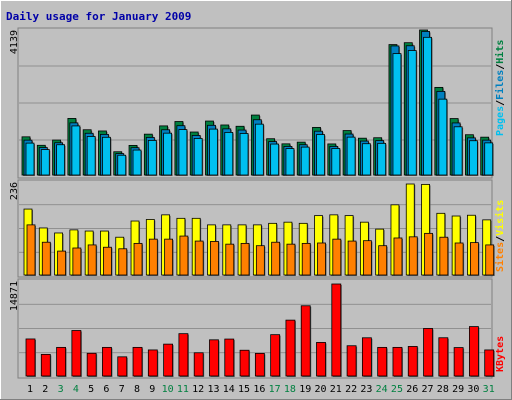 Image resolution: width=512 pixels, height=400 pixels. I want to click on day-label: 10, so click(168, 389).